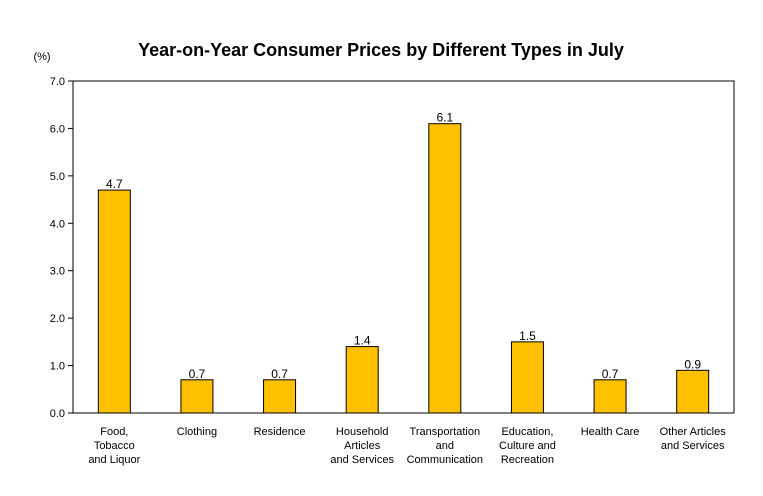 The image size is (763, 496). I want to click on y-tick-label: 5.0, so click(57, 177).